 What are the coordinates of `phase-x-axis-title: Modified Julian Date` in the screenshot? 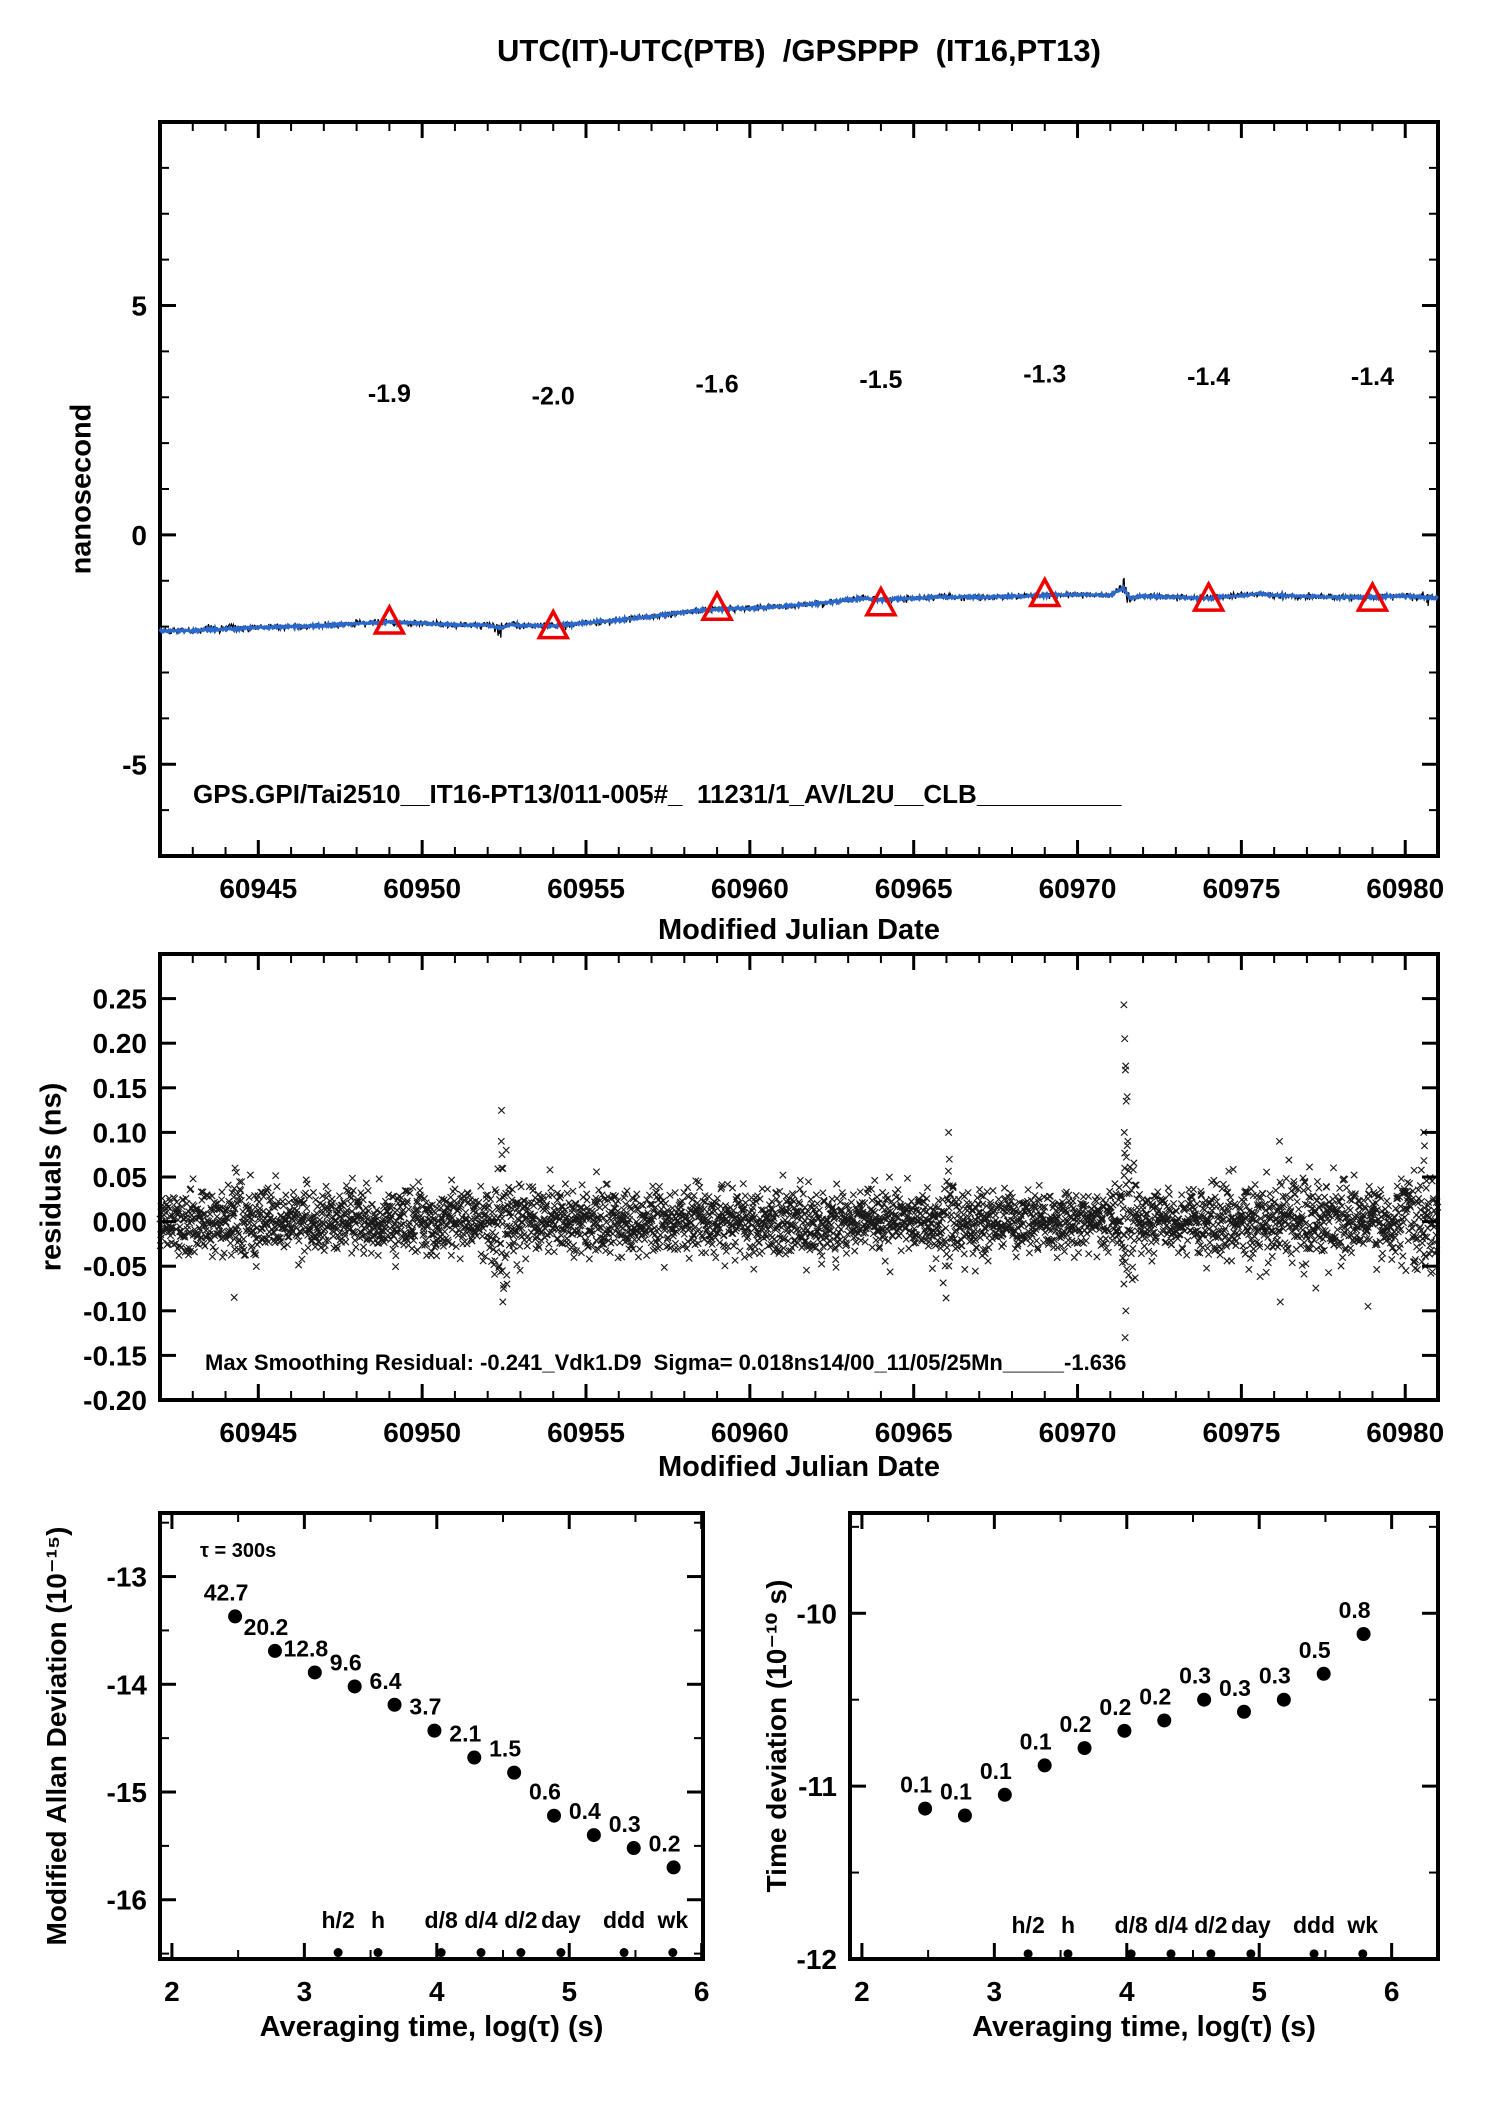 It's located at (799, 930).